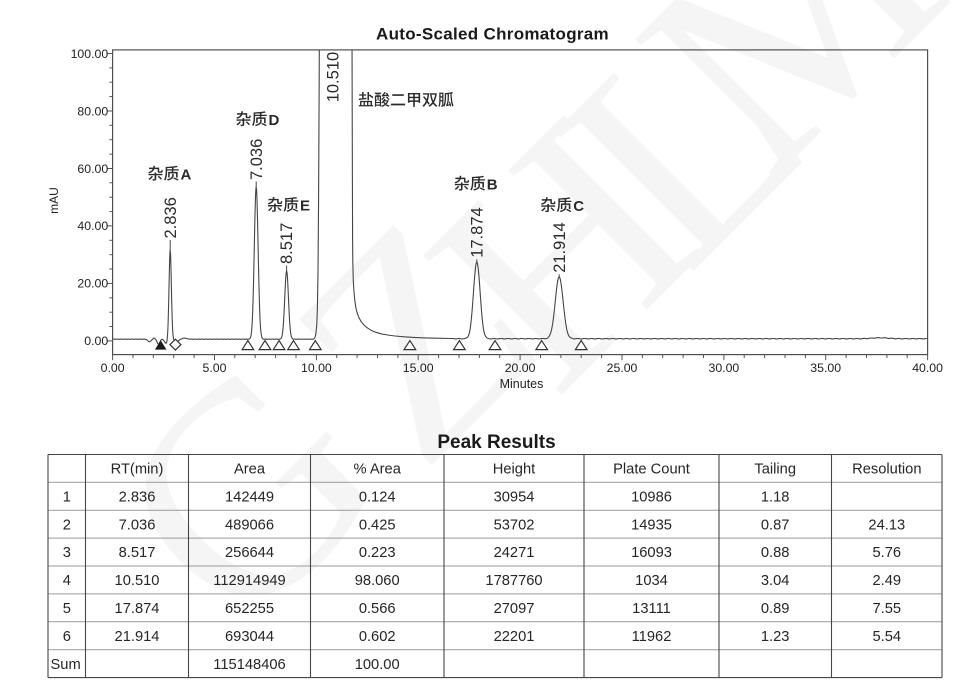 The height and width of the screenshot is (691, 964). What do you see at coordinates (651, 609) in the screenshot?
I see `svg-text: 13111` at bounding box center [651, 609].